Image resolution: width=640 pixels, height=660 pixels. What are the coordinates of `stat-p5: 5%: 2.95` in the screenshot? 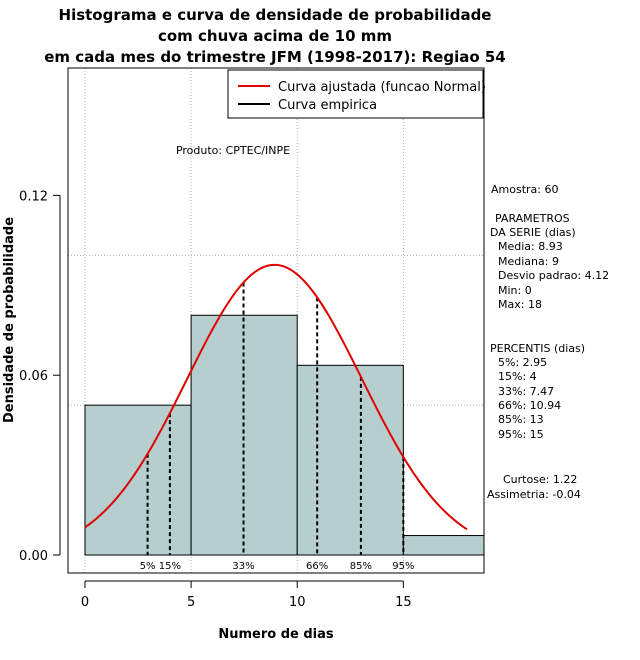 It's located at (522, 362).